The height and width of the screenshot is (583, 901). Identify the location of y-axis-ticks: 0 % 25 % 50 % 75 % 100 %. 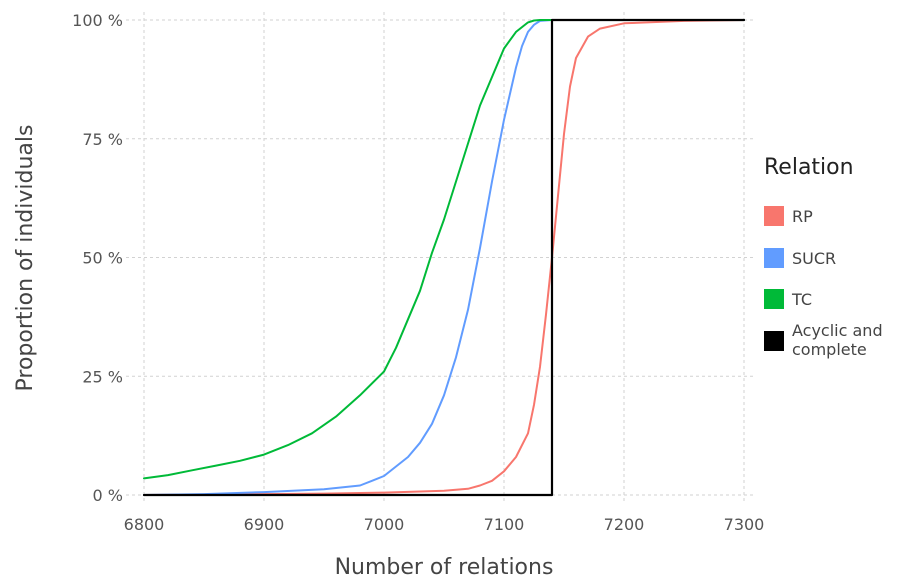
(97, 258).